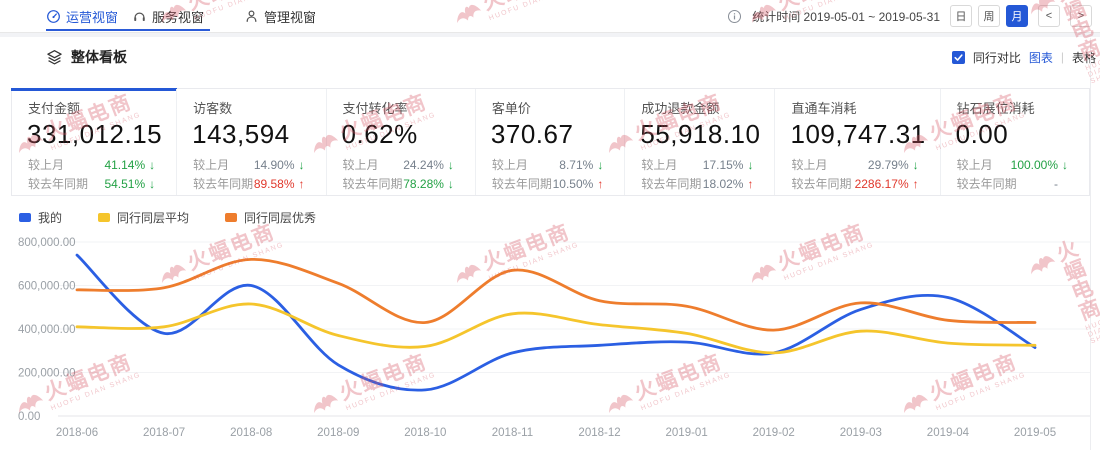  Describe the element at coordinates (274, 165) in the screenshot. I see `compare-value: 14.90%` at that location.